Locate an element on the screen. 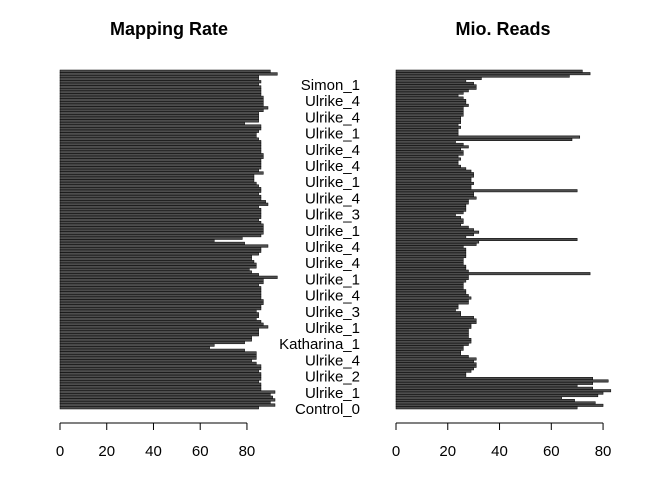 The image size is (672, 480). mapping-rate-title: Mapping Rate is located at coordinates (169, 29).